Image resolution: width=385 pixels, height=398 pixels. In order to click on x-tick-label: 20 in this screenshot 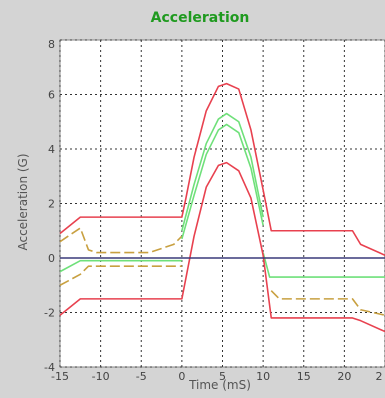, I will do `click(344, 376)`.